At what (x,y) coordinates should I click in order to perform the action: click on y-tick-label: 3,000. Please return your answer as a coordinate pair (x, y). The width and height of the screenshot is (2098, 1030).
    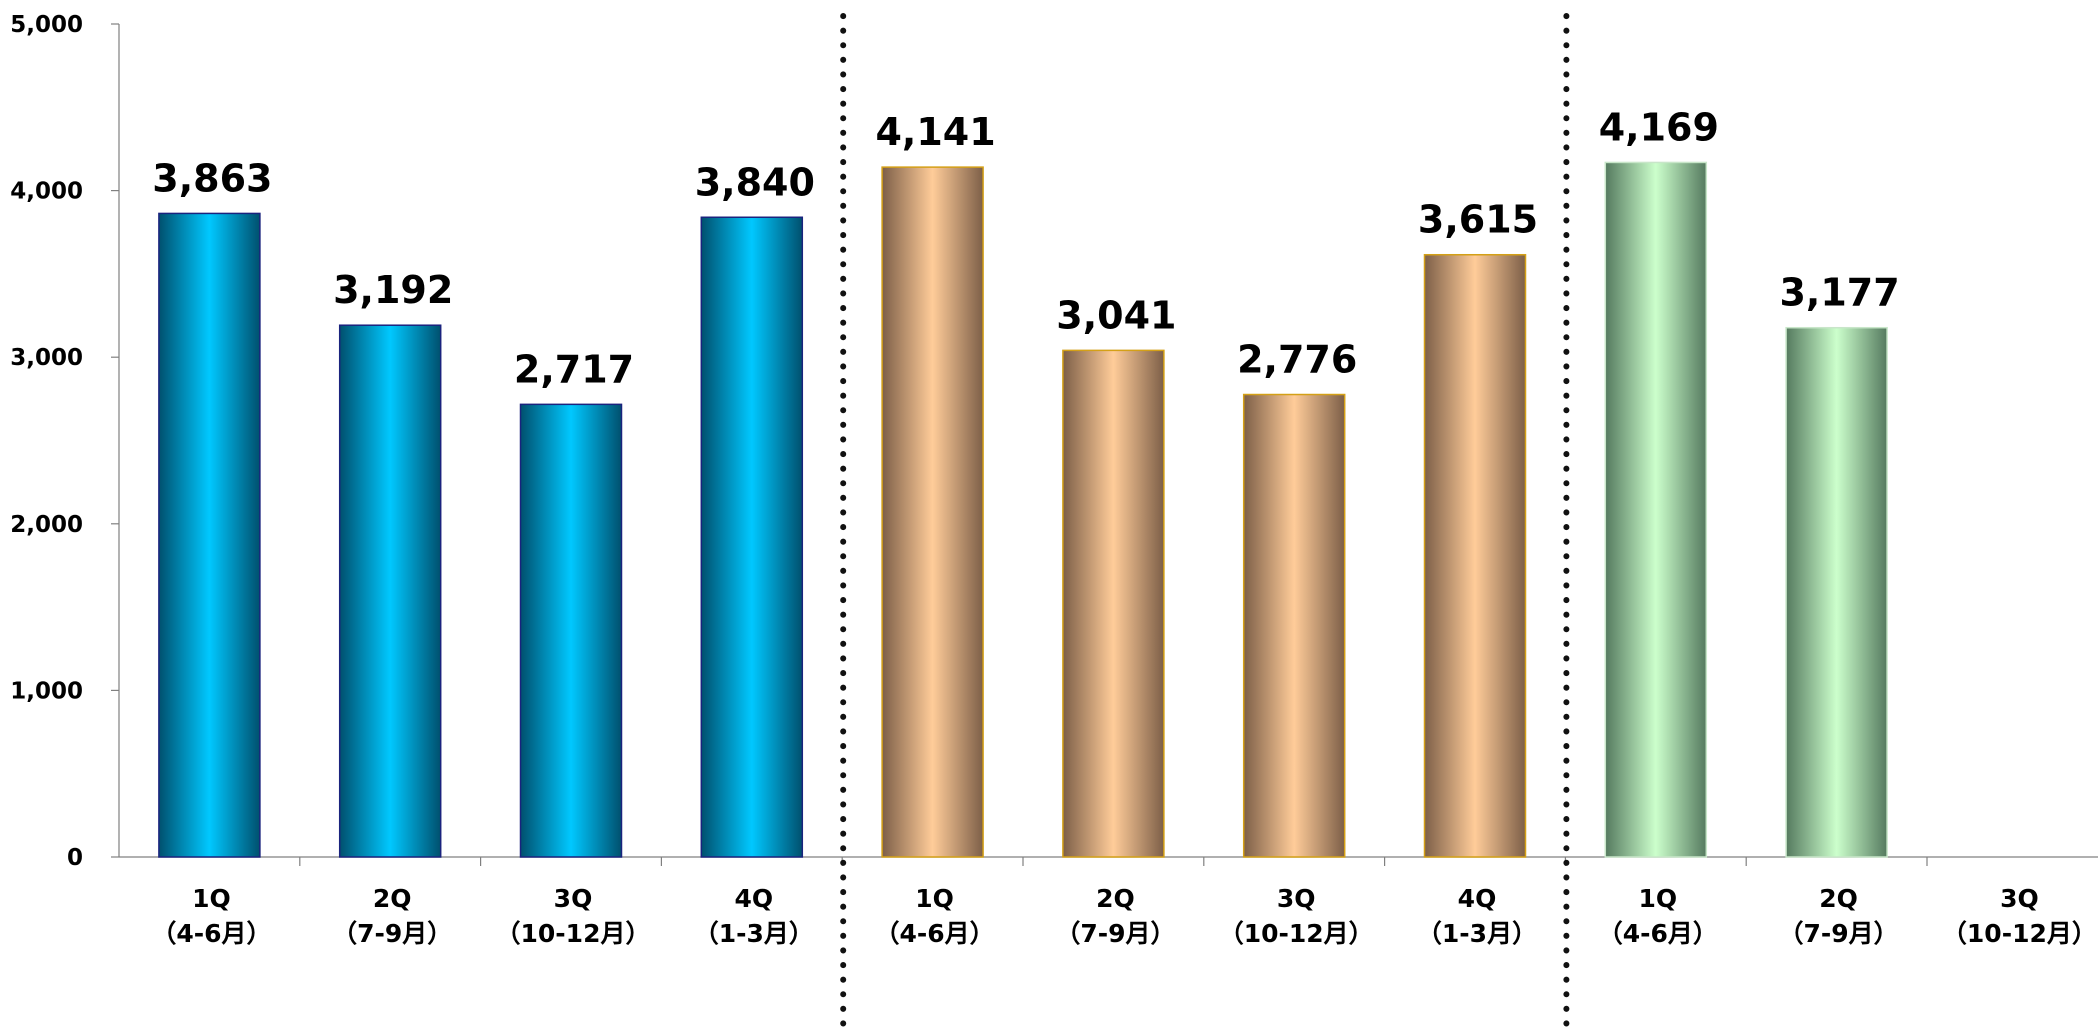
    Looking at the image, I should click on (46, 358).